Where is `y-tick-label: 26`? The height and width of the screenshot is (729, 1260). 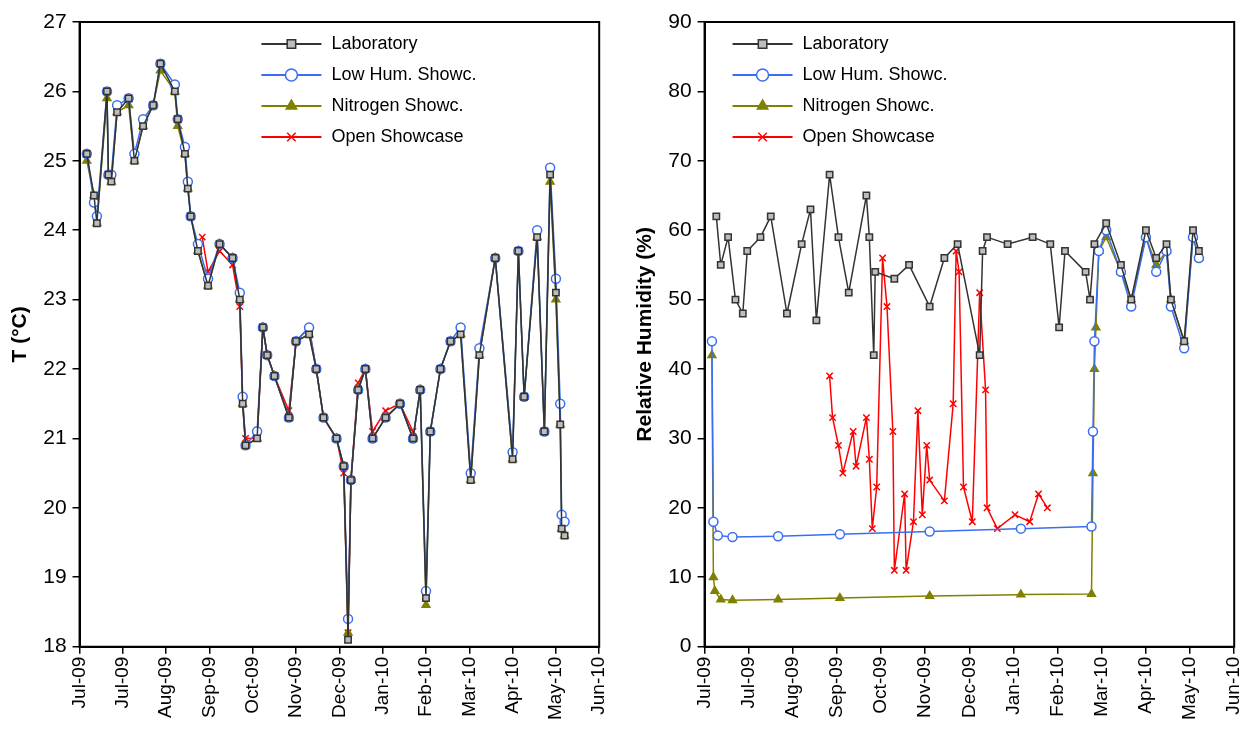
y-tick-label: 26 is located at coordinates (55, 90).